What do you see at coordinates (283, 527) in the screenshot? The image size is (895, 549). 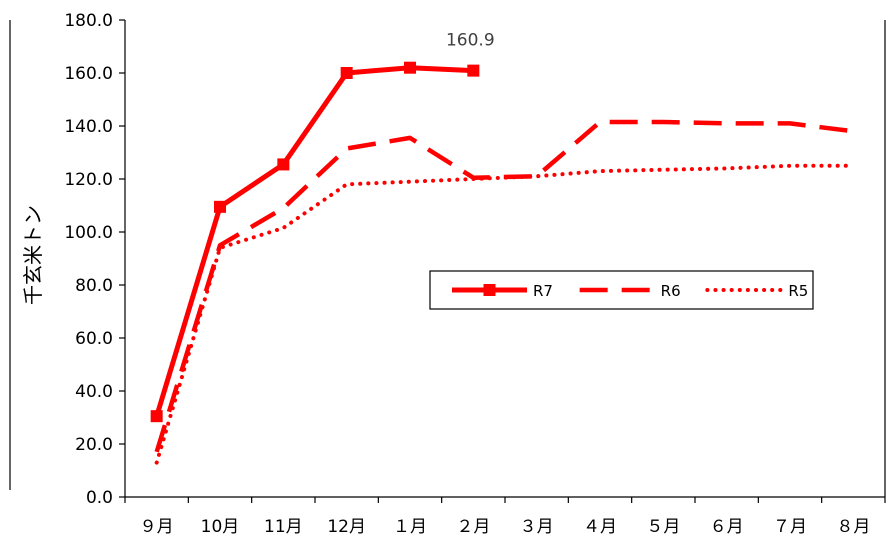 I see `x-tick-label: 11月` at bounding box center [283, 527].